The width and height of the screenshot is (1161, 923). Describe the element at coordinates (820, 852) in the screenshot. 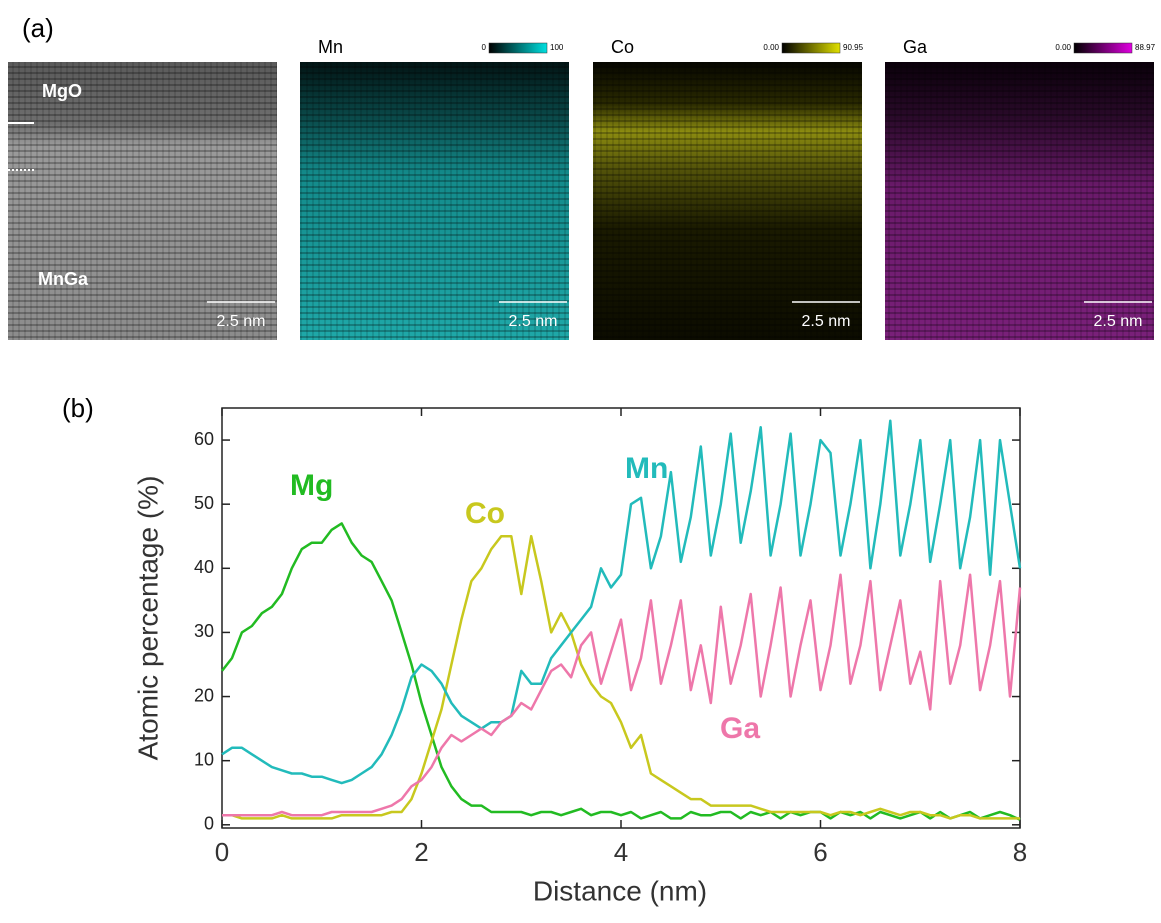

I see `x-tick-label: 6` at that location.